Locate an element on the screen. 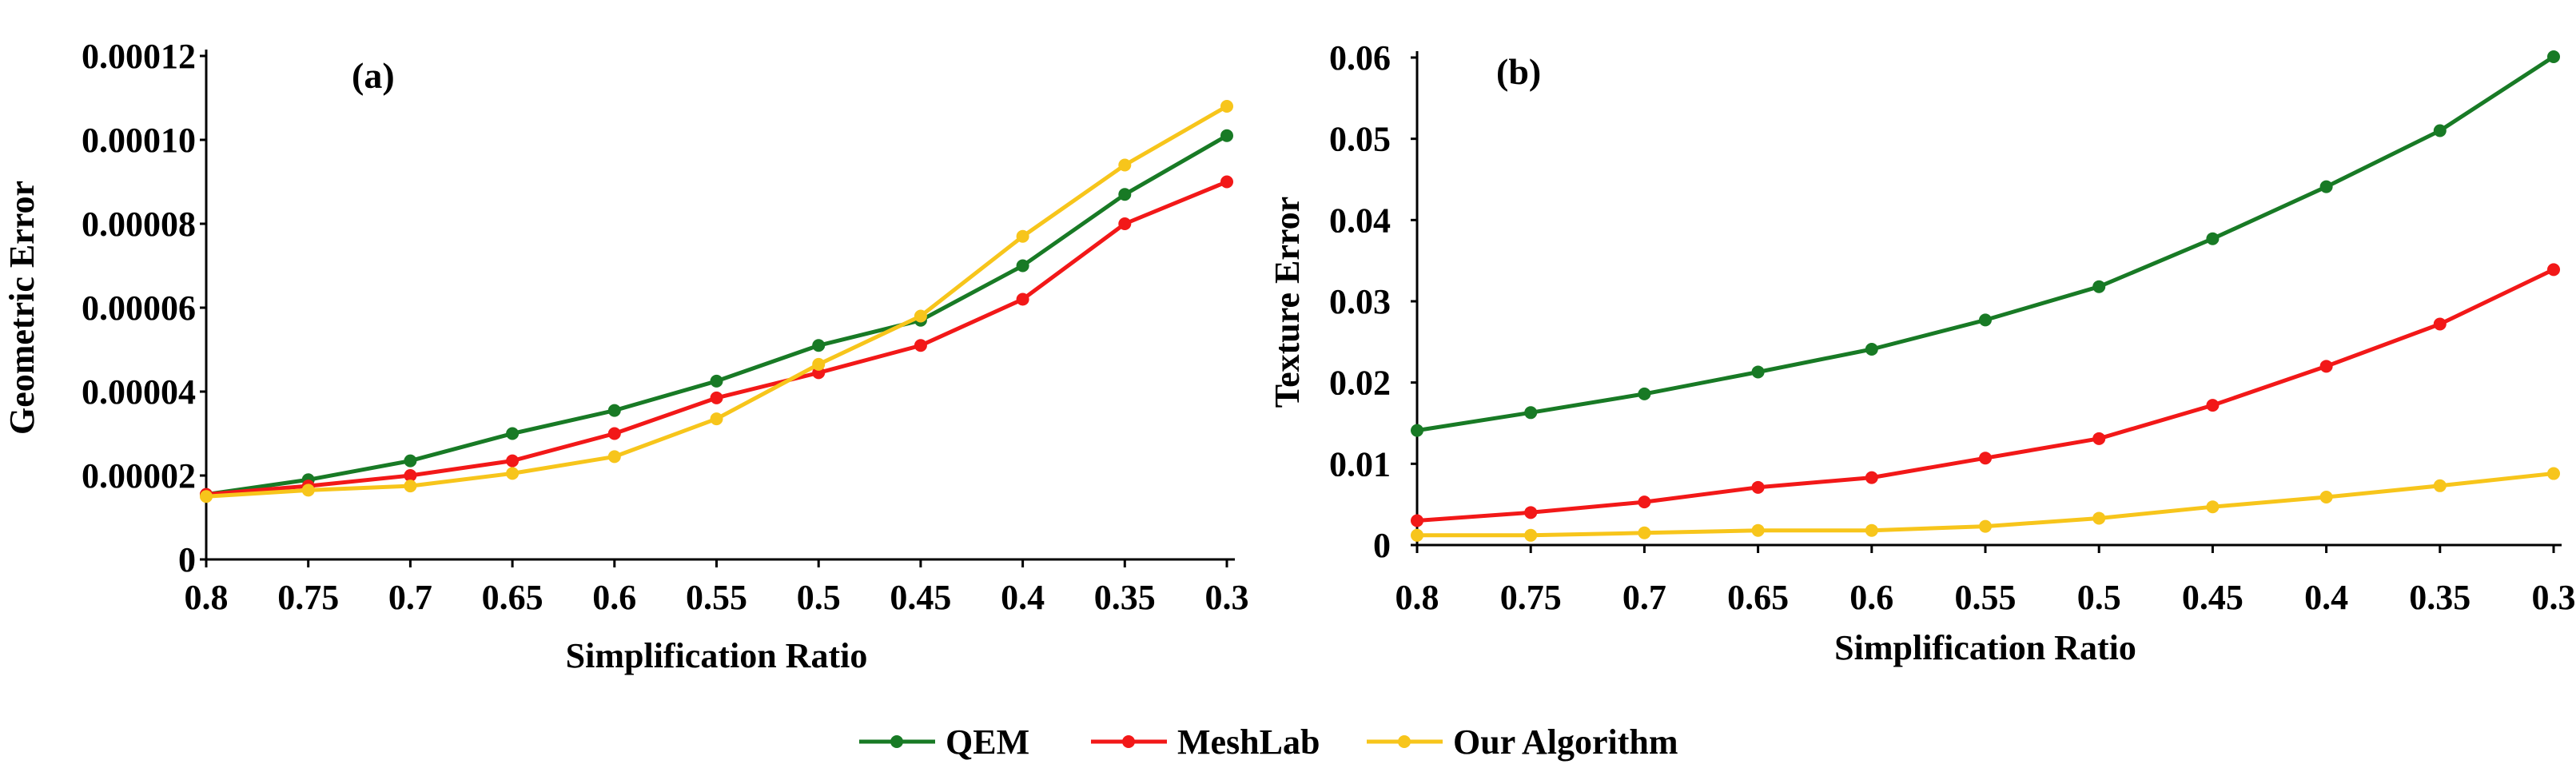 The image size is (2576, 780). legend-label: MeshLab is located at coordinates (1248, 742).